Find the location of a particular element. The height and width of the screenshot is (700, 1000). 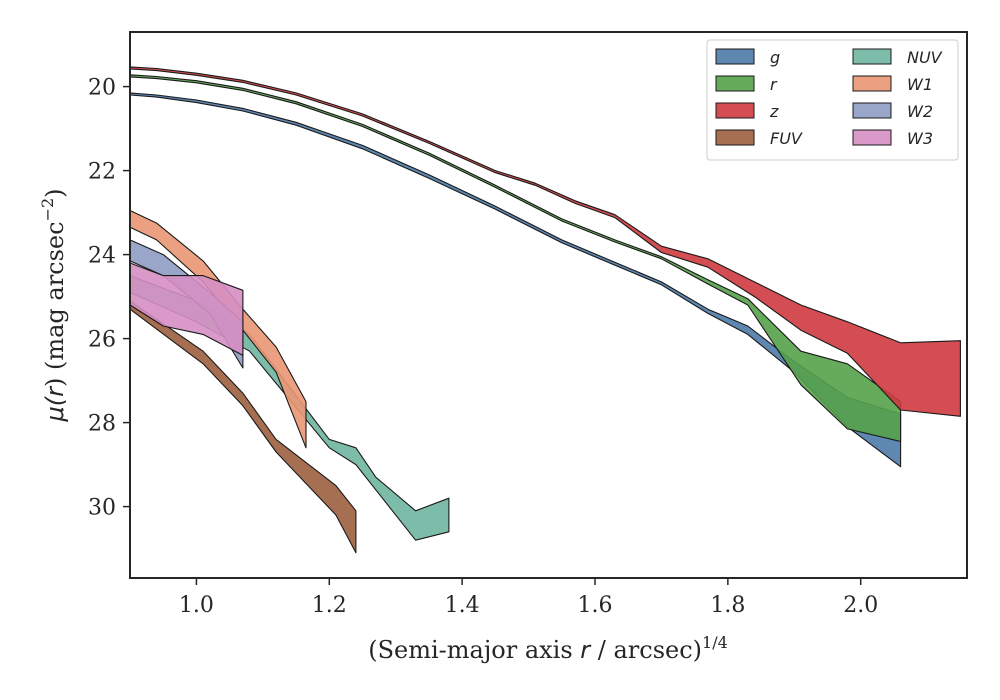

x-tick-label: 1.4 is located at coordinates (462, 605).